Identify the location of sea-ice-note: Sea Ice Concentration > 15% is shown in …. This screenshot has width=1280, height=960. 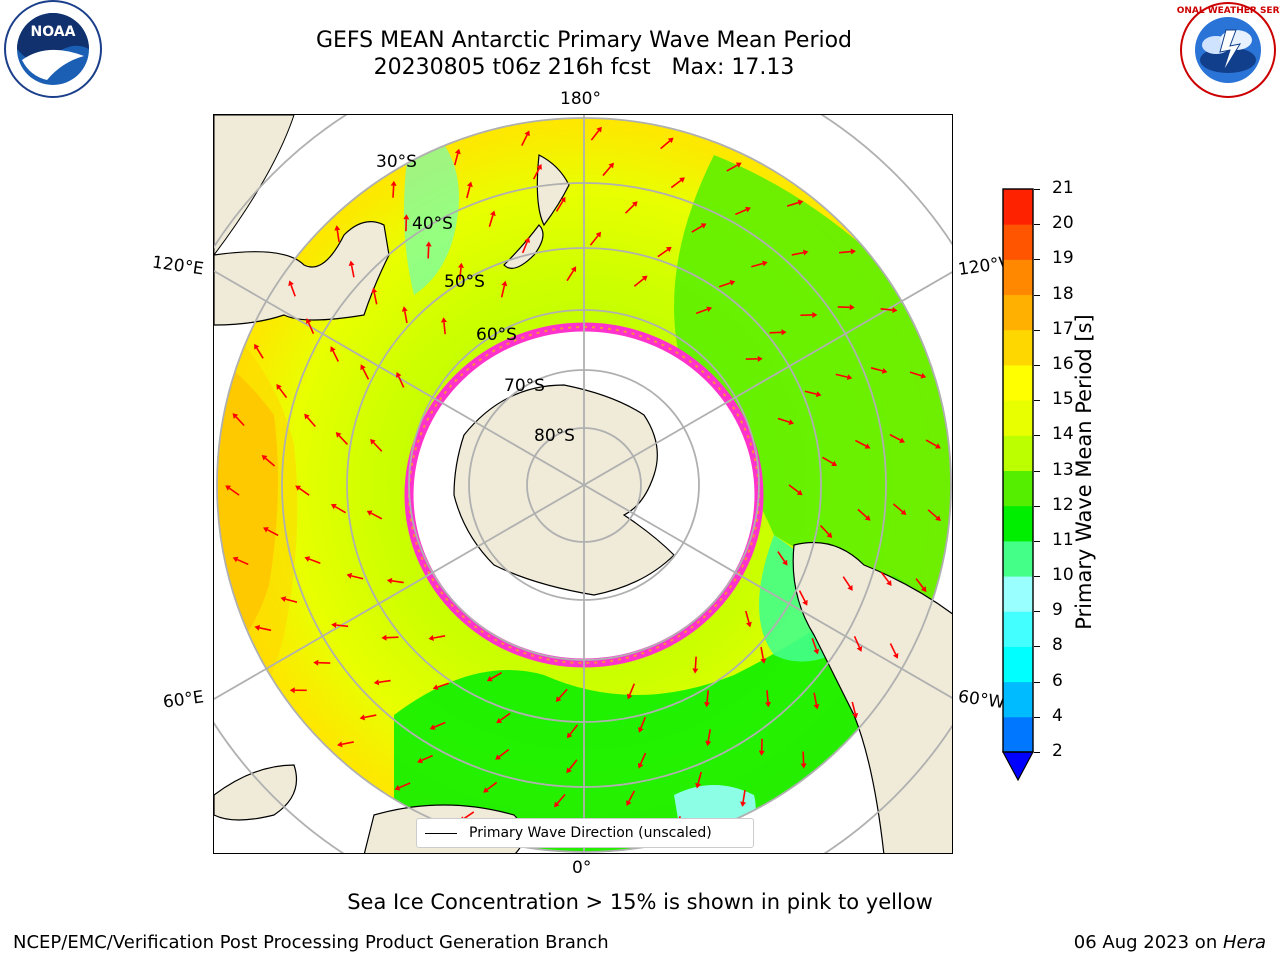
(640, 902).